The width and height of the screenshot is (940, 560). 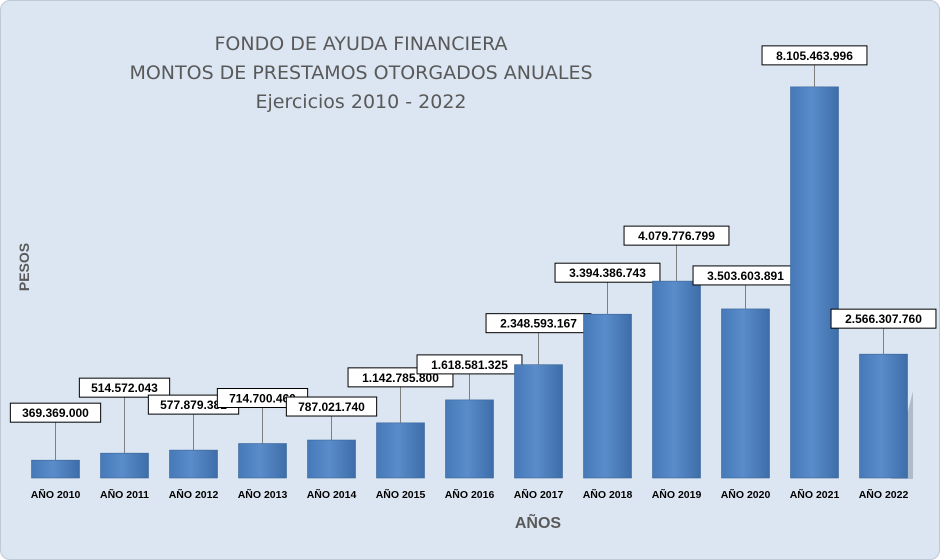 I want to click on data-label: 2.566.307.760, so click(x=883, y=319).